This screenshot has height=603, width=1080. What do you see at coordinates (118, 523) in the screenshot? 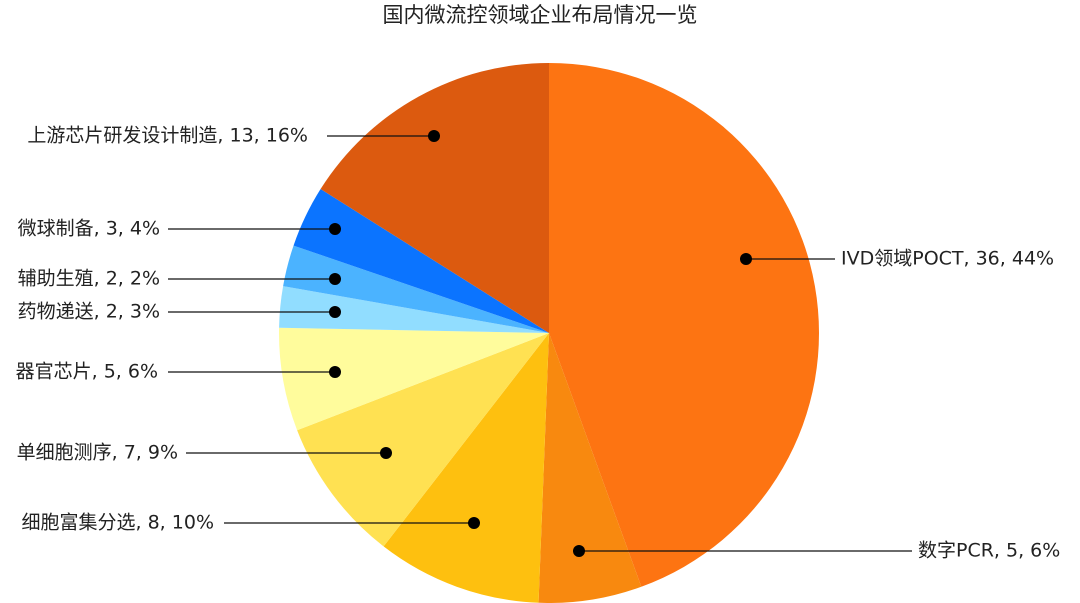
I see `data-label: 细胞富集分选, 8, 10%` at bounding box center [118, 523].